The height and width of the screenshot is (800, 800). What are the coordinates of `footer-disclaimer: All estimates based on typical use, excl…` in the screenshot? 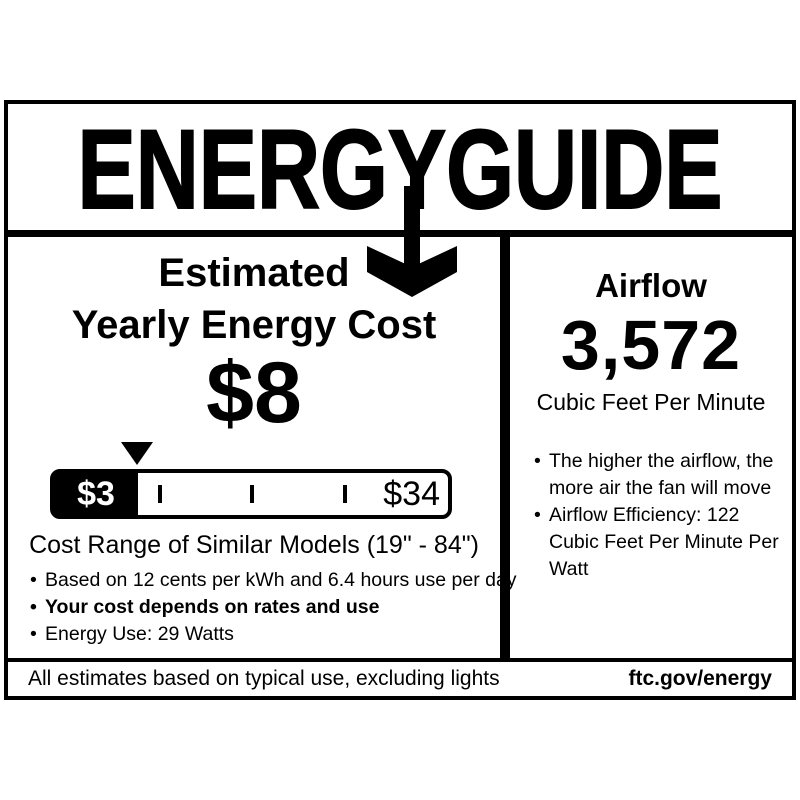 It's located at (264, 678).